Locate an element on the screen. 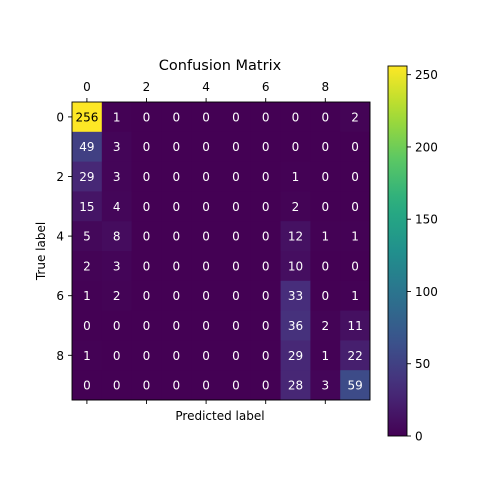 The width and height of the screenshot is (480, 480). y-tick-label: 6 is located at coordinates (60, 296).